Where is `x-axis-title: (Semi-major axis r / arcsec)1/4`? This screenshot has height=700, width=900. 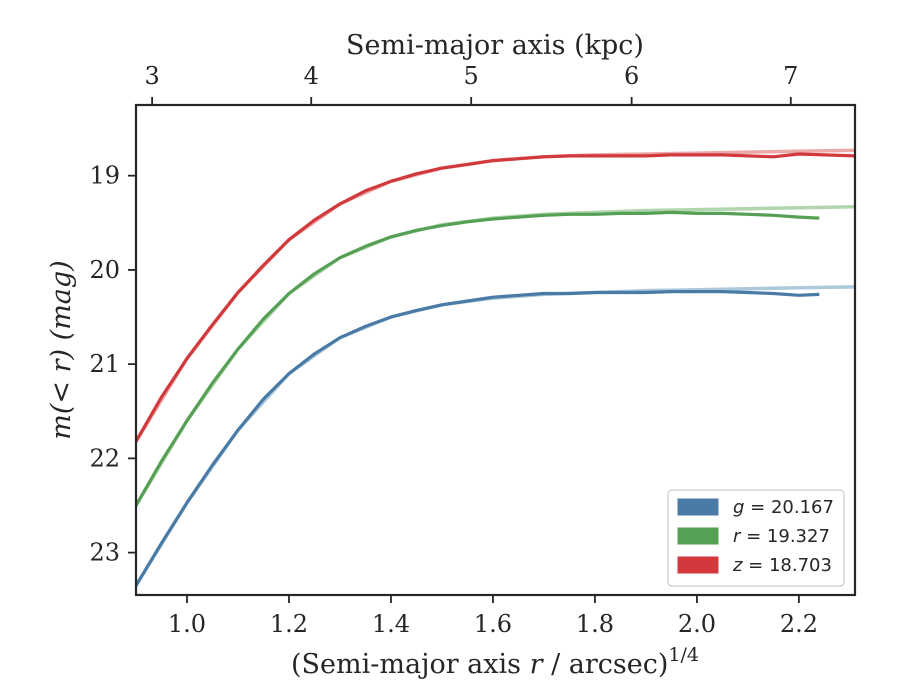
x-axis-title: (Semi-major axis r / arcsec)1/4 is located at coordinates (495, 662).